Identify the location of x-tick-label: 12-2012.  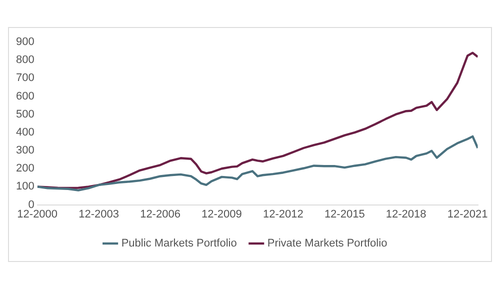
(283, 214).